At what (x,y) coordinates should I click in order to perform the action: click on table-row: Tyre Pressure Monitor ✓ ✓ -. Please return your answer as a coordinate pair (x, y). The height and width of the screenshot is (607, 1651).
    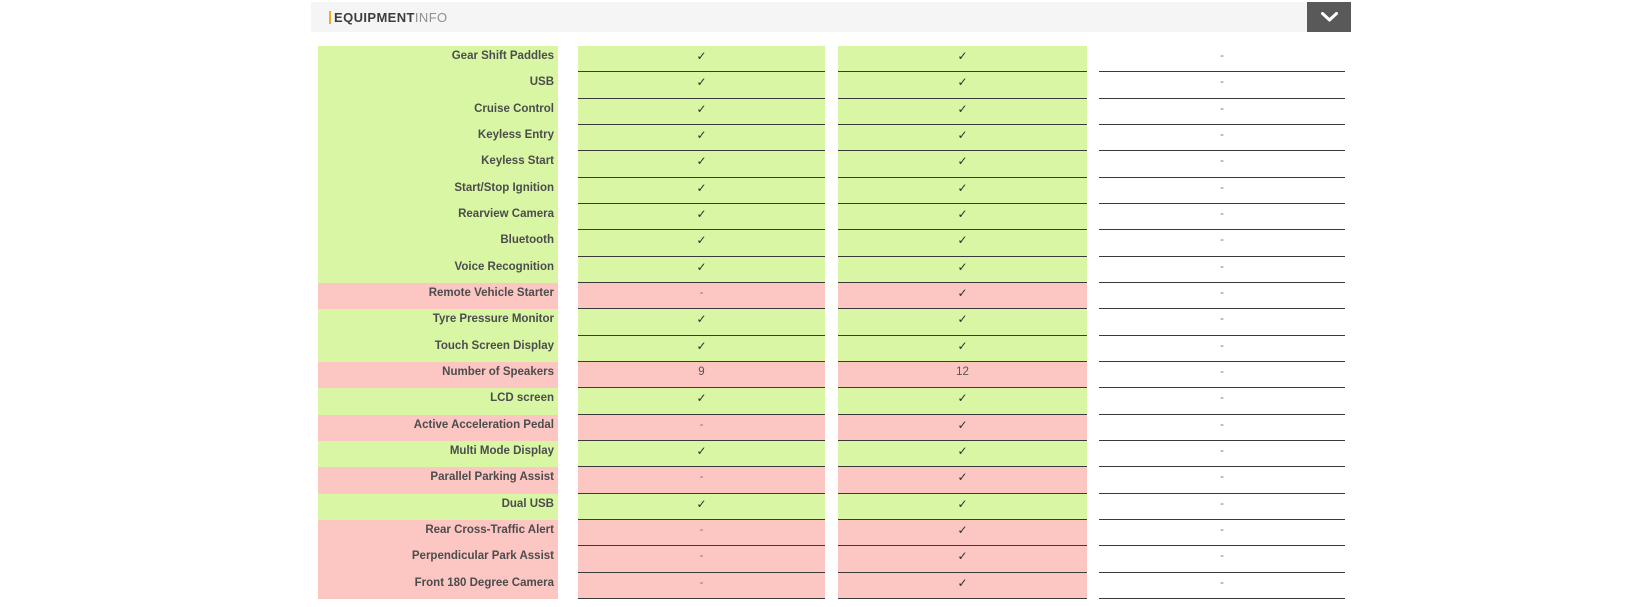
    Looking at the image, I should click on (825, 322).